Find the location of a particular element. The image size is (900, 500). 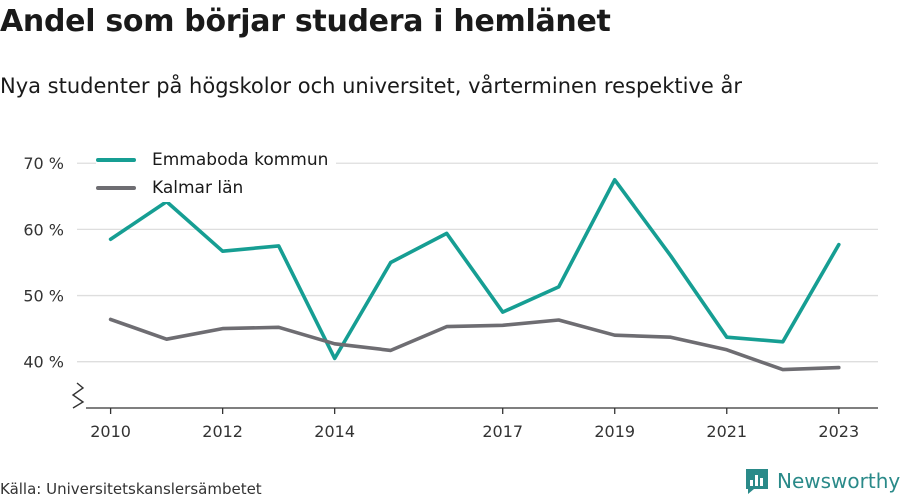

legend-swatch-kalmar is located at coordinates (116, 188).